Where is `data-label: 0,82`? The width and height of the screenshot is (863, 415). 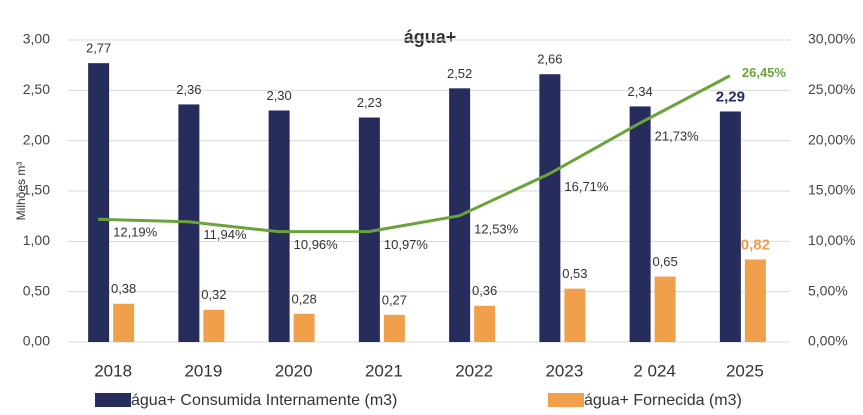
data-label: 0,82 is located at coordinates (755, 244).